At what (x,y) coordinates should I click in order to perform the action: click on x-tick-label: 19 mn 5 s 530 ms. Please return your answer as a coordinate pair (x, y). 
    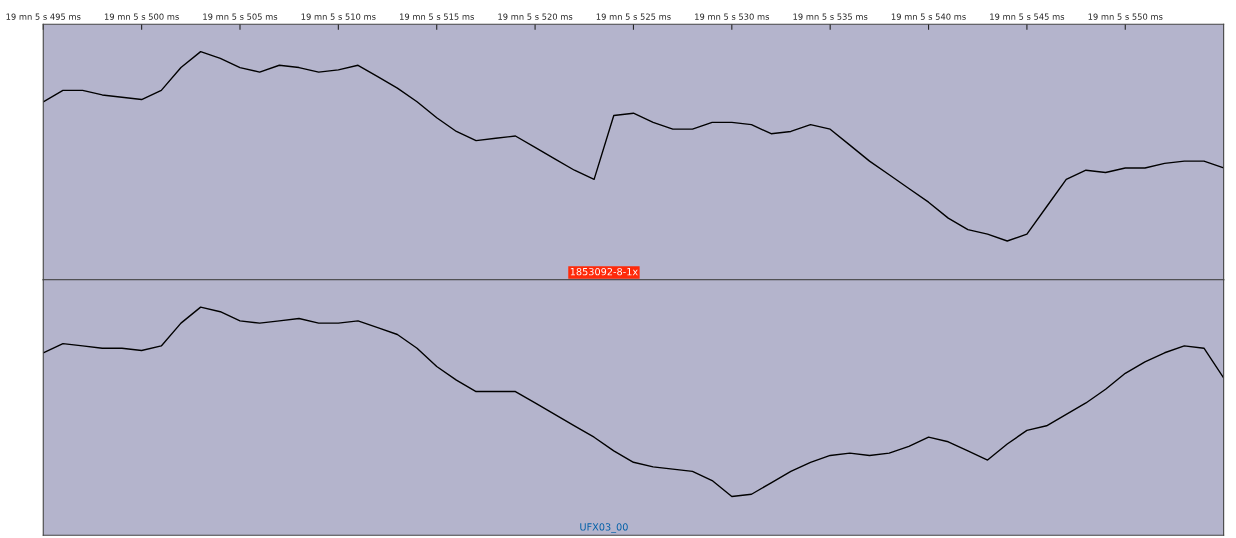
    Looking at the image, I should click on (732, 16).